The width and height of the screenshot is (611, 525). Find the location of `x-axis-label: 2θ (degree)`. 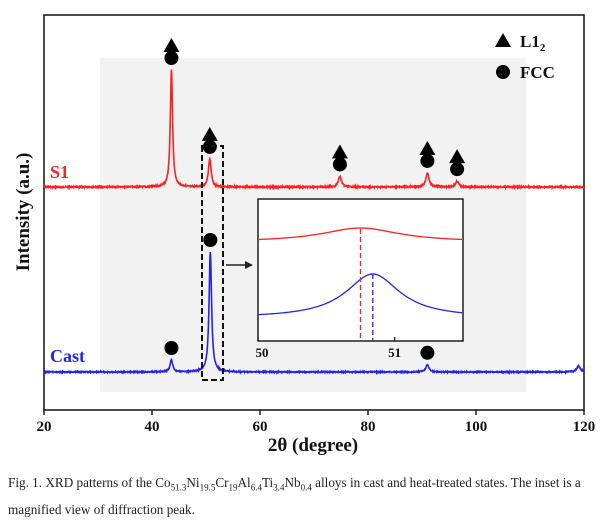

x-axis-label: 2θ (degree) is located at coordinates (313, 445).